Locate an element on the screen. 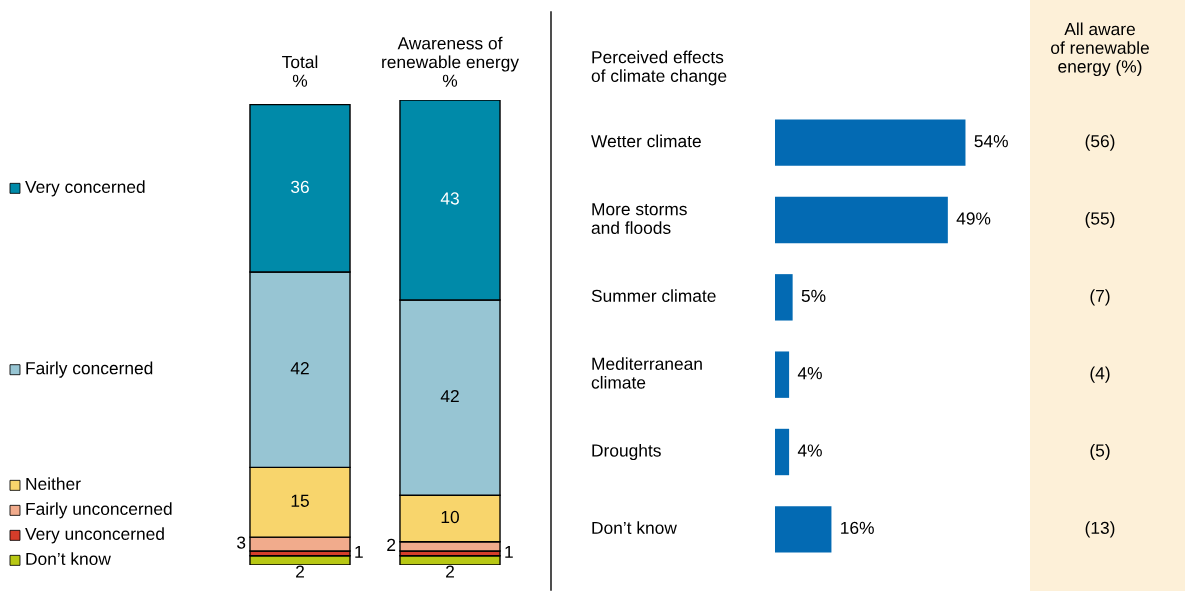 This screenshot has height=591, width=1185. y-tick-label: More storms and floods is located at coordinates (639, 219).